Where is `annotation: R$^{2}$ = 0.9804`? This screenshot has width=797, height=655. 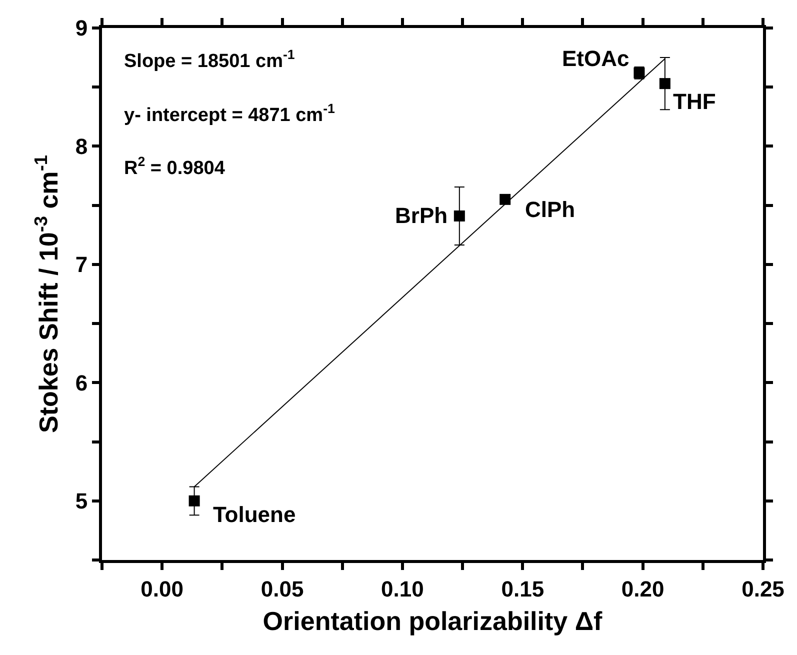
annotation: R$^{2}$ = 0.9804 is located at coordinates (175, 166).